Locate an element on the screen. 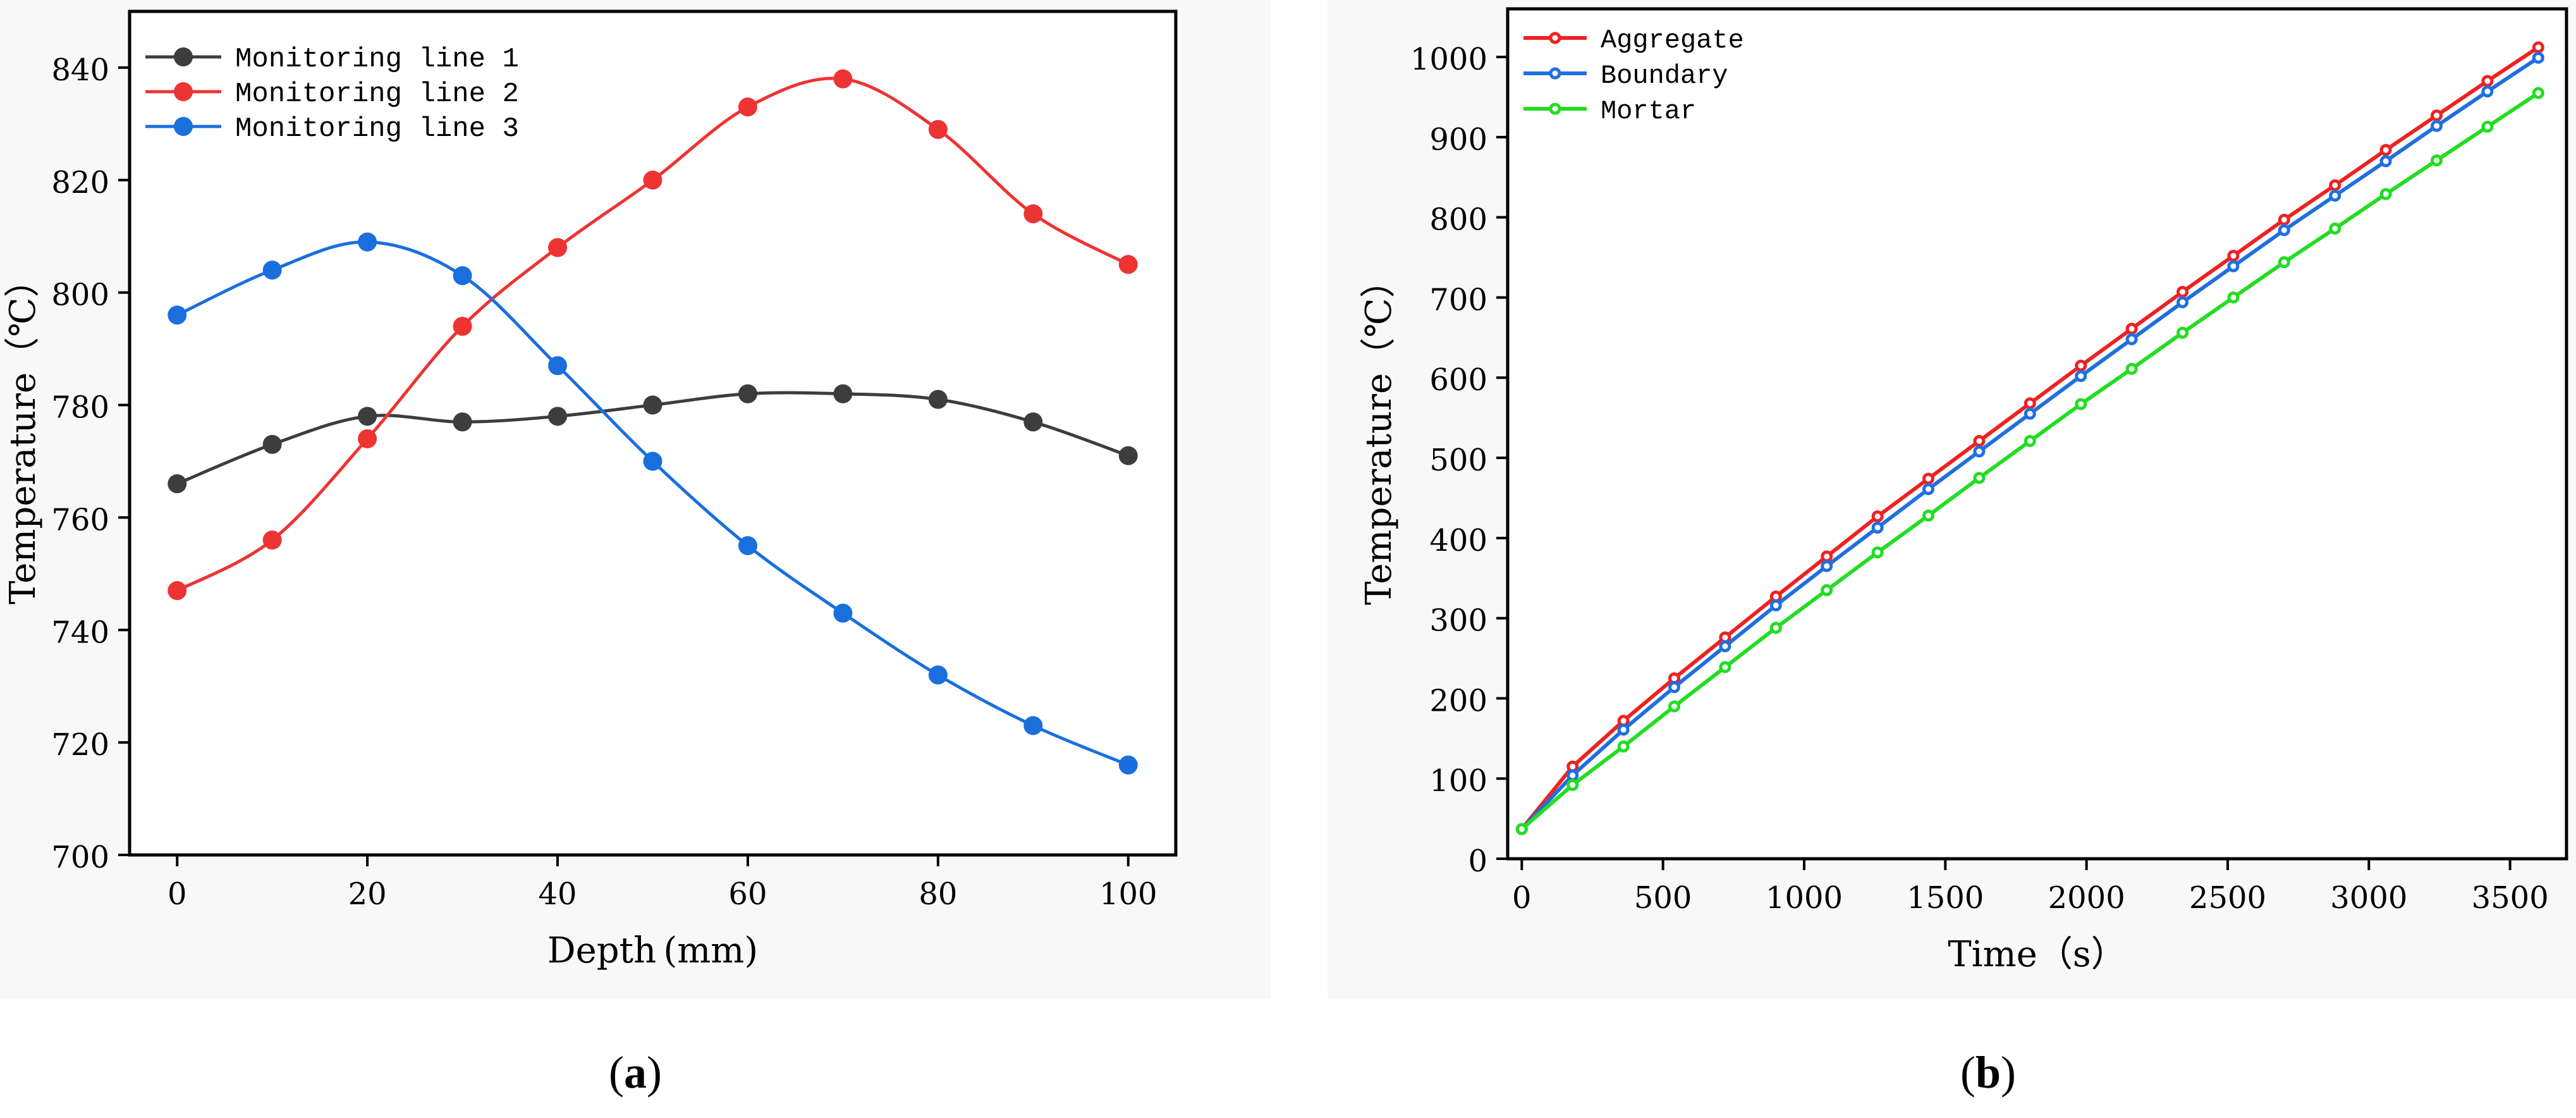 This screenshot has height=1118, width=2576. y-tick-label: 1000 is located at coordinates (1448, 59).